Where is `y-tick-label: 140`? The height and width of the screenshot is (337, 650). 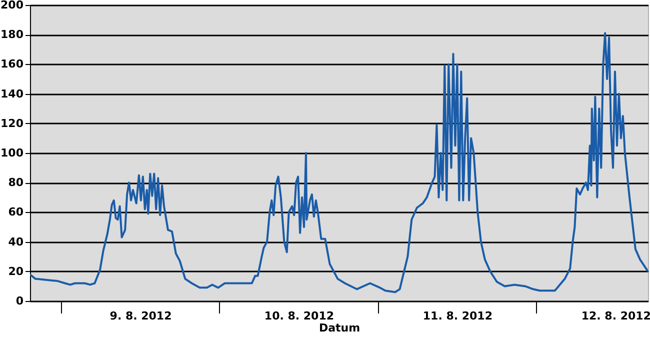
y-tick-label: 140 is located at coordinates (12, 93).